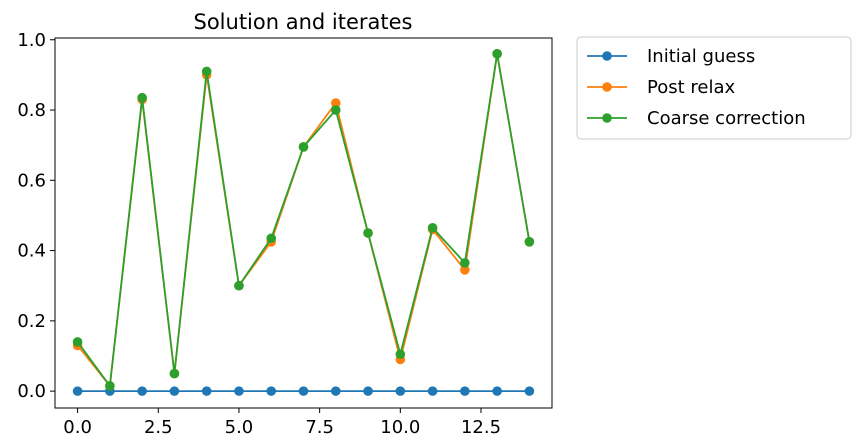 The width and height of the screenshot is (863, 447). Describe the element at coordinates (31, 251) in the screenshot. I see `y-tick-label: 0.4` at that location.